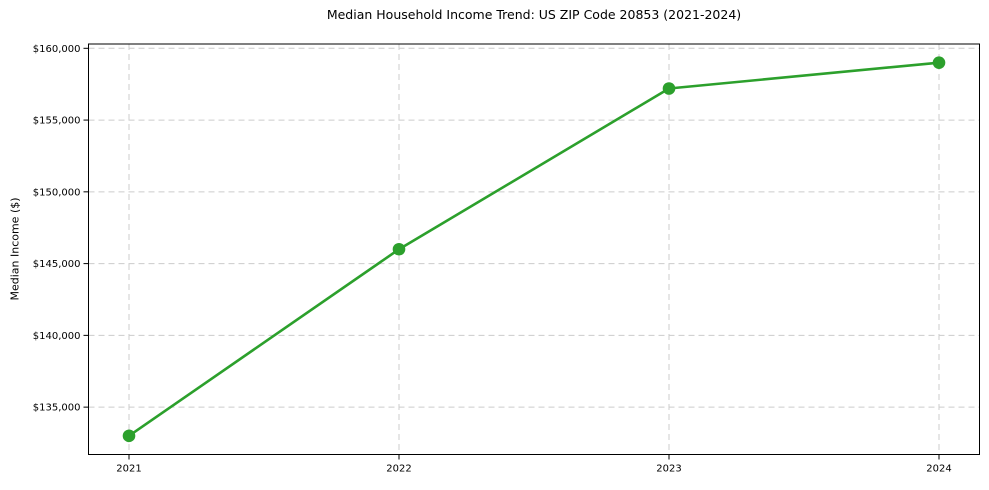 Image resolution: width=989 pixels, height=490 pixels. Describe the element at coordinates (938, 469) in the screenshot. I see `x-tick-label: 2024` at that location.